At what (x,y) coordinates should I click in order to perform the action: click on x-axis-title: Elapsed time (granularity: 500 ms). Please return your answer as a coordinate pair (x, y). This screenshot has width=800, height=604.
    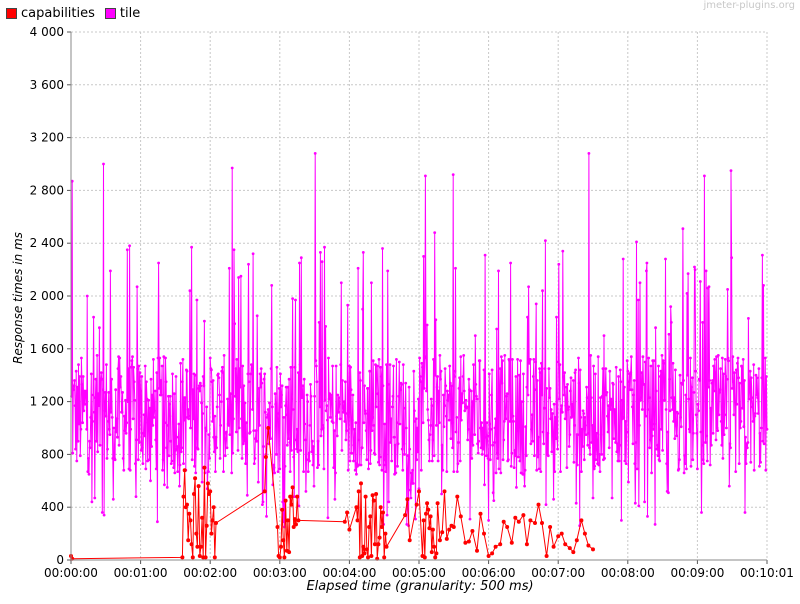
    Looking at the image, I should click on (420, 586).